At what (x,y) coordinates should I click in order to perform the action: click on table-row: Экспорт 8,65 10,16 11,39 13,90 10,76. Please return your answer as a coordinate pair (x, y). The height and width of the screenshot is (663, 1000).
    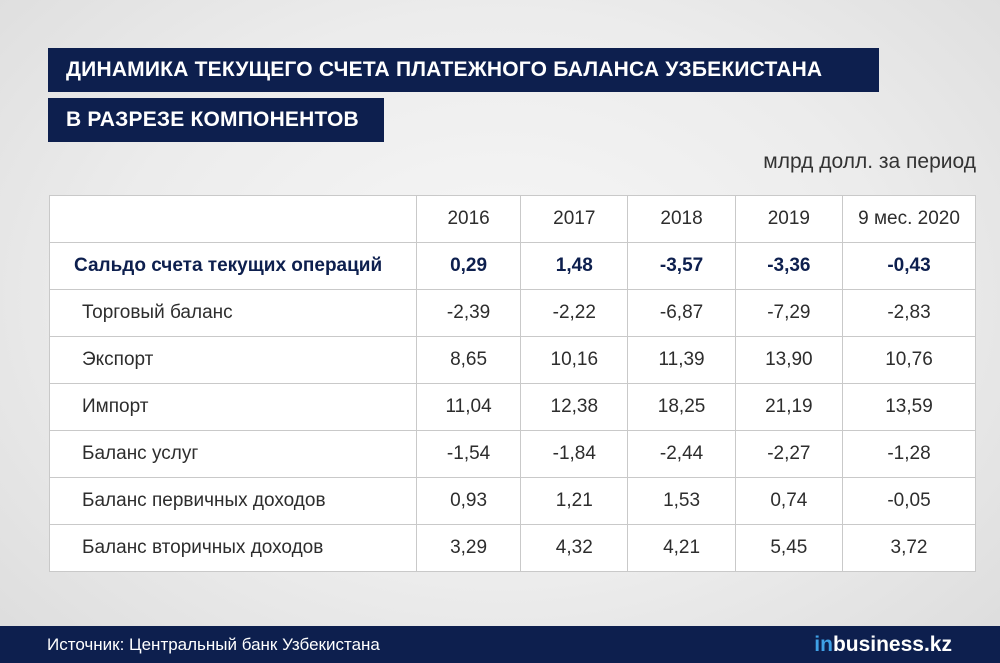
    Looking at the image, I should click on (512, 360).